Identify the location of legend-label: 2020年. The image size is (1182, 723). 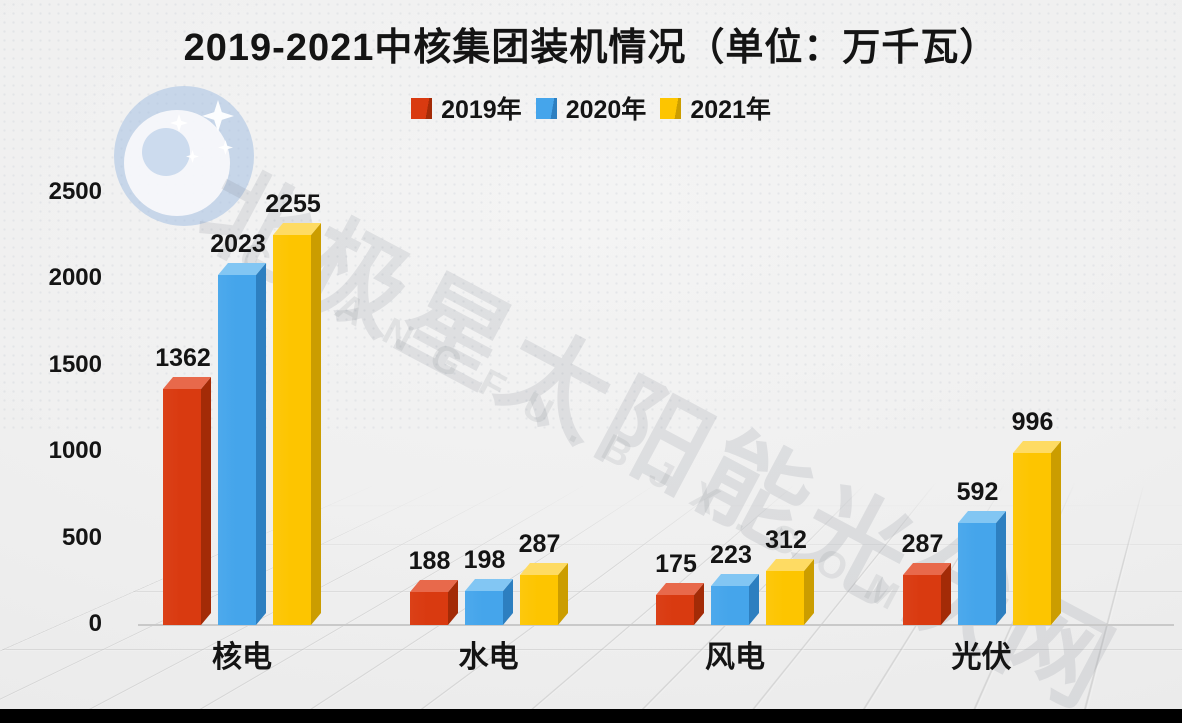
(606, 110).